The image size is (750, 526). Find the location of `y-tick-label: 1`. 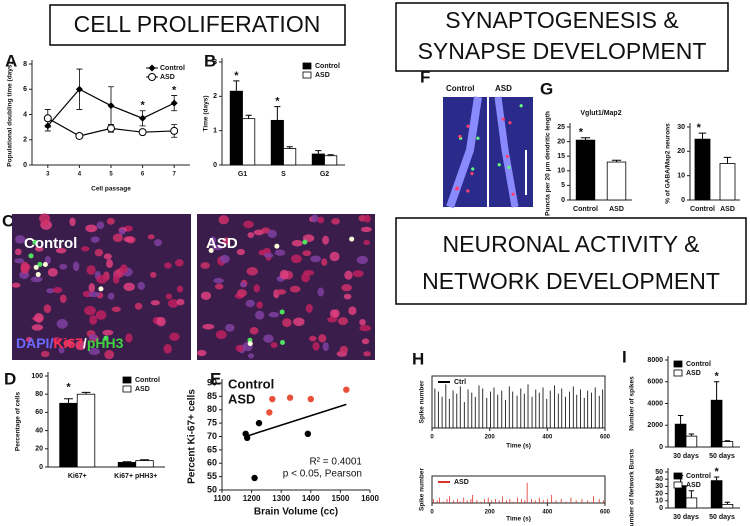

y-tick-label: 1 is located at coordinates (215, 131).